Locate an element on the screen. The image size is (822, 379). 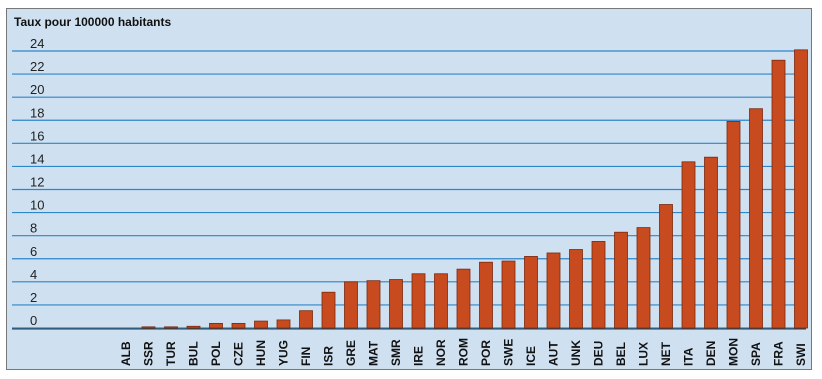
y-tick-label: 18 is located at coordinates (37, 112).